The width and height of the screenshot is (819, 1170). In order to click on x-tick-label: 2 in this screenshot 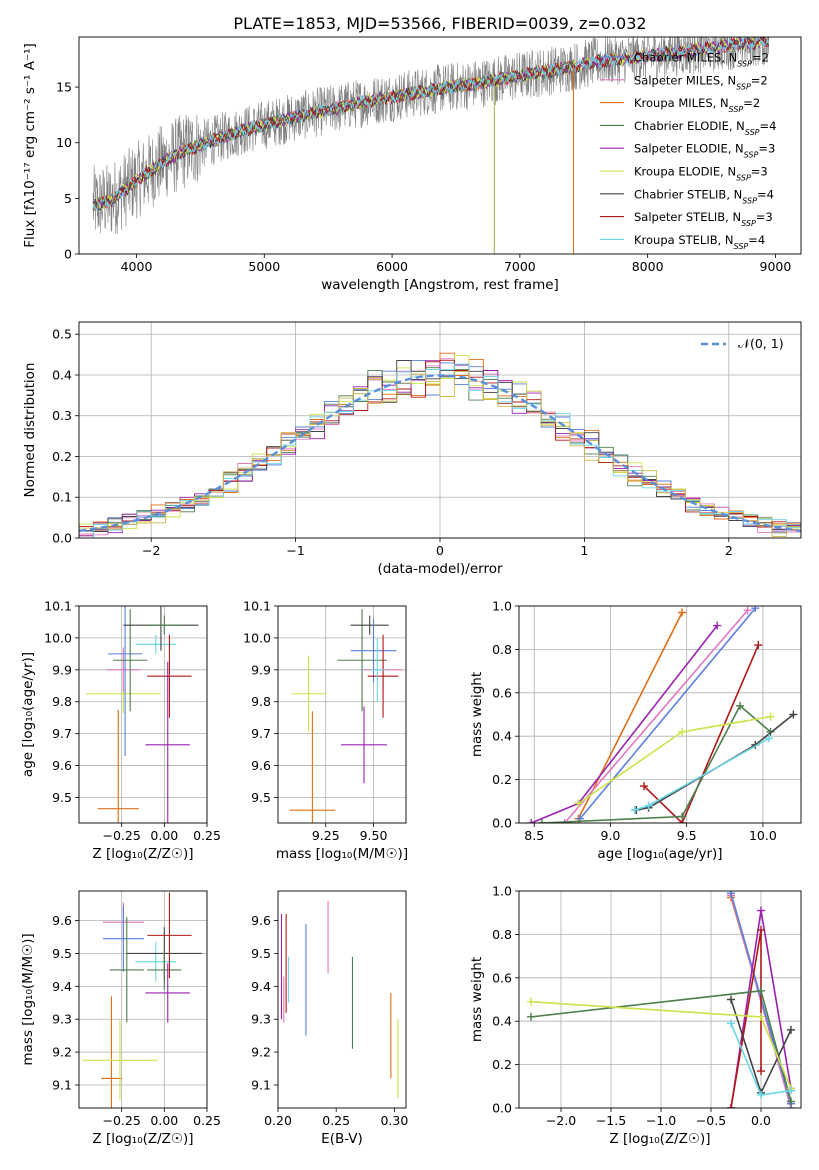, I will do `click(729, 550)`.